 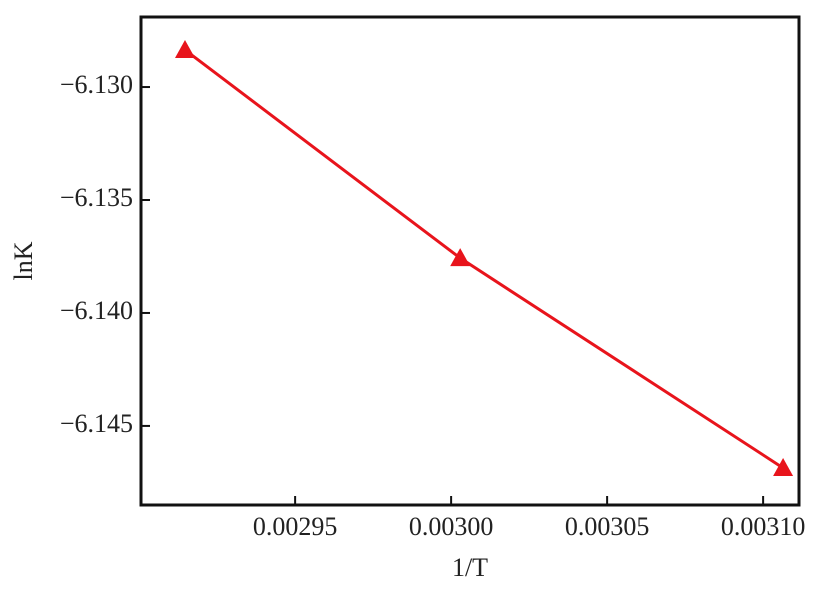 I want to click on y-tick-label: −6.140, so click(x=96, y=310).